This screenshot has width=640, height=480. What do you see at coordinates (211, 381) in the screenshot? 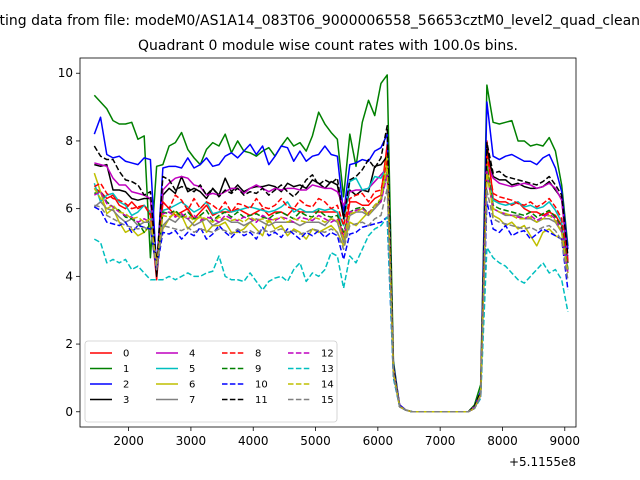
I see `legend-frame` at bounding box center [211, 381].